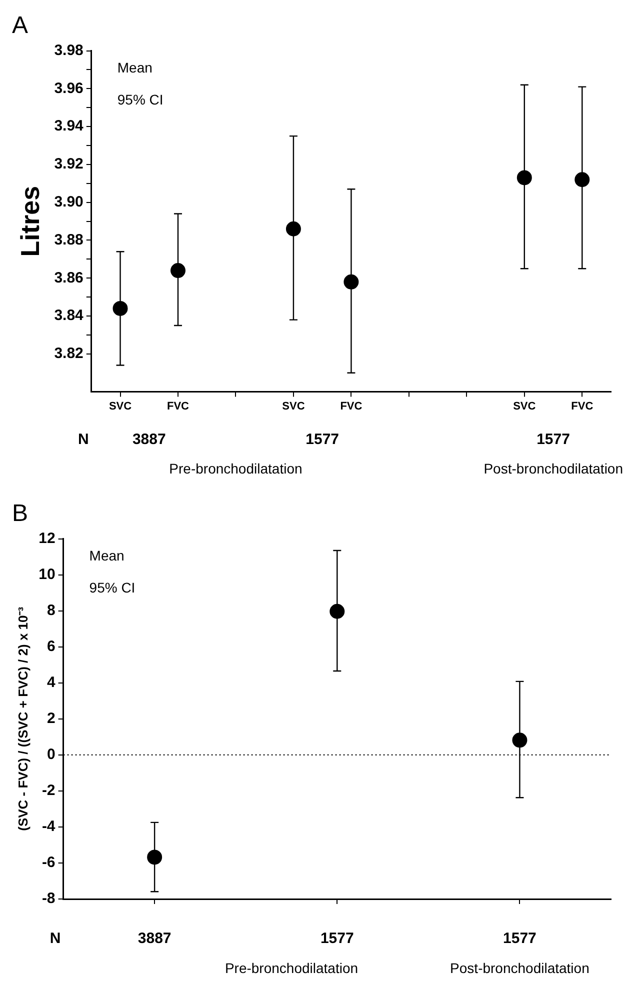  What do you see at coordinates (69, 126) in the screenshot?
I see `y-tick-label: 3.94` at bounding box center [69, 126].